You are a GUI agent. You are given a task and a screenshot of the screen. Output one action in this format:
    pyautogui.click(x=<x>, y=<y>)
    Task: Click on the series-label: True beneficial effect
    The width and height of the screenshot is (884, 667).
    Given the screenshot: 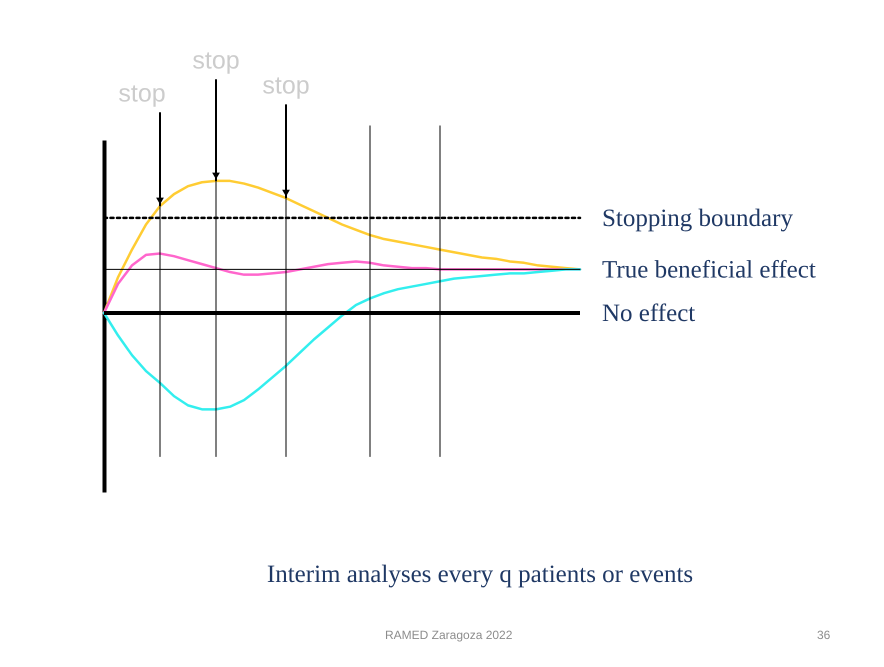 What is the action you would take?
    pyautogui.click(x=709, y=270)
    